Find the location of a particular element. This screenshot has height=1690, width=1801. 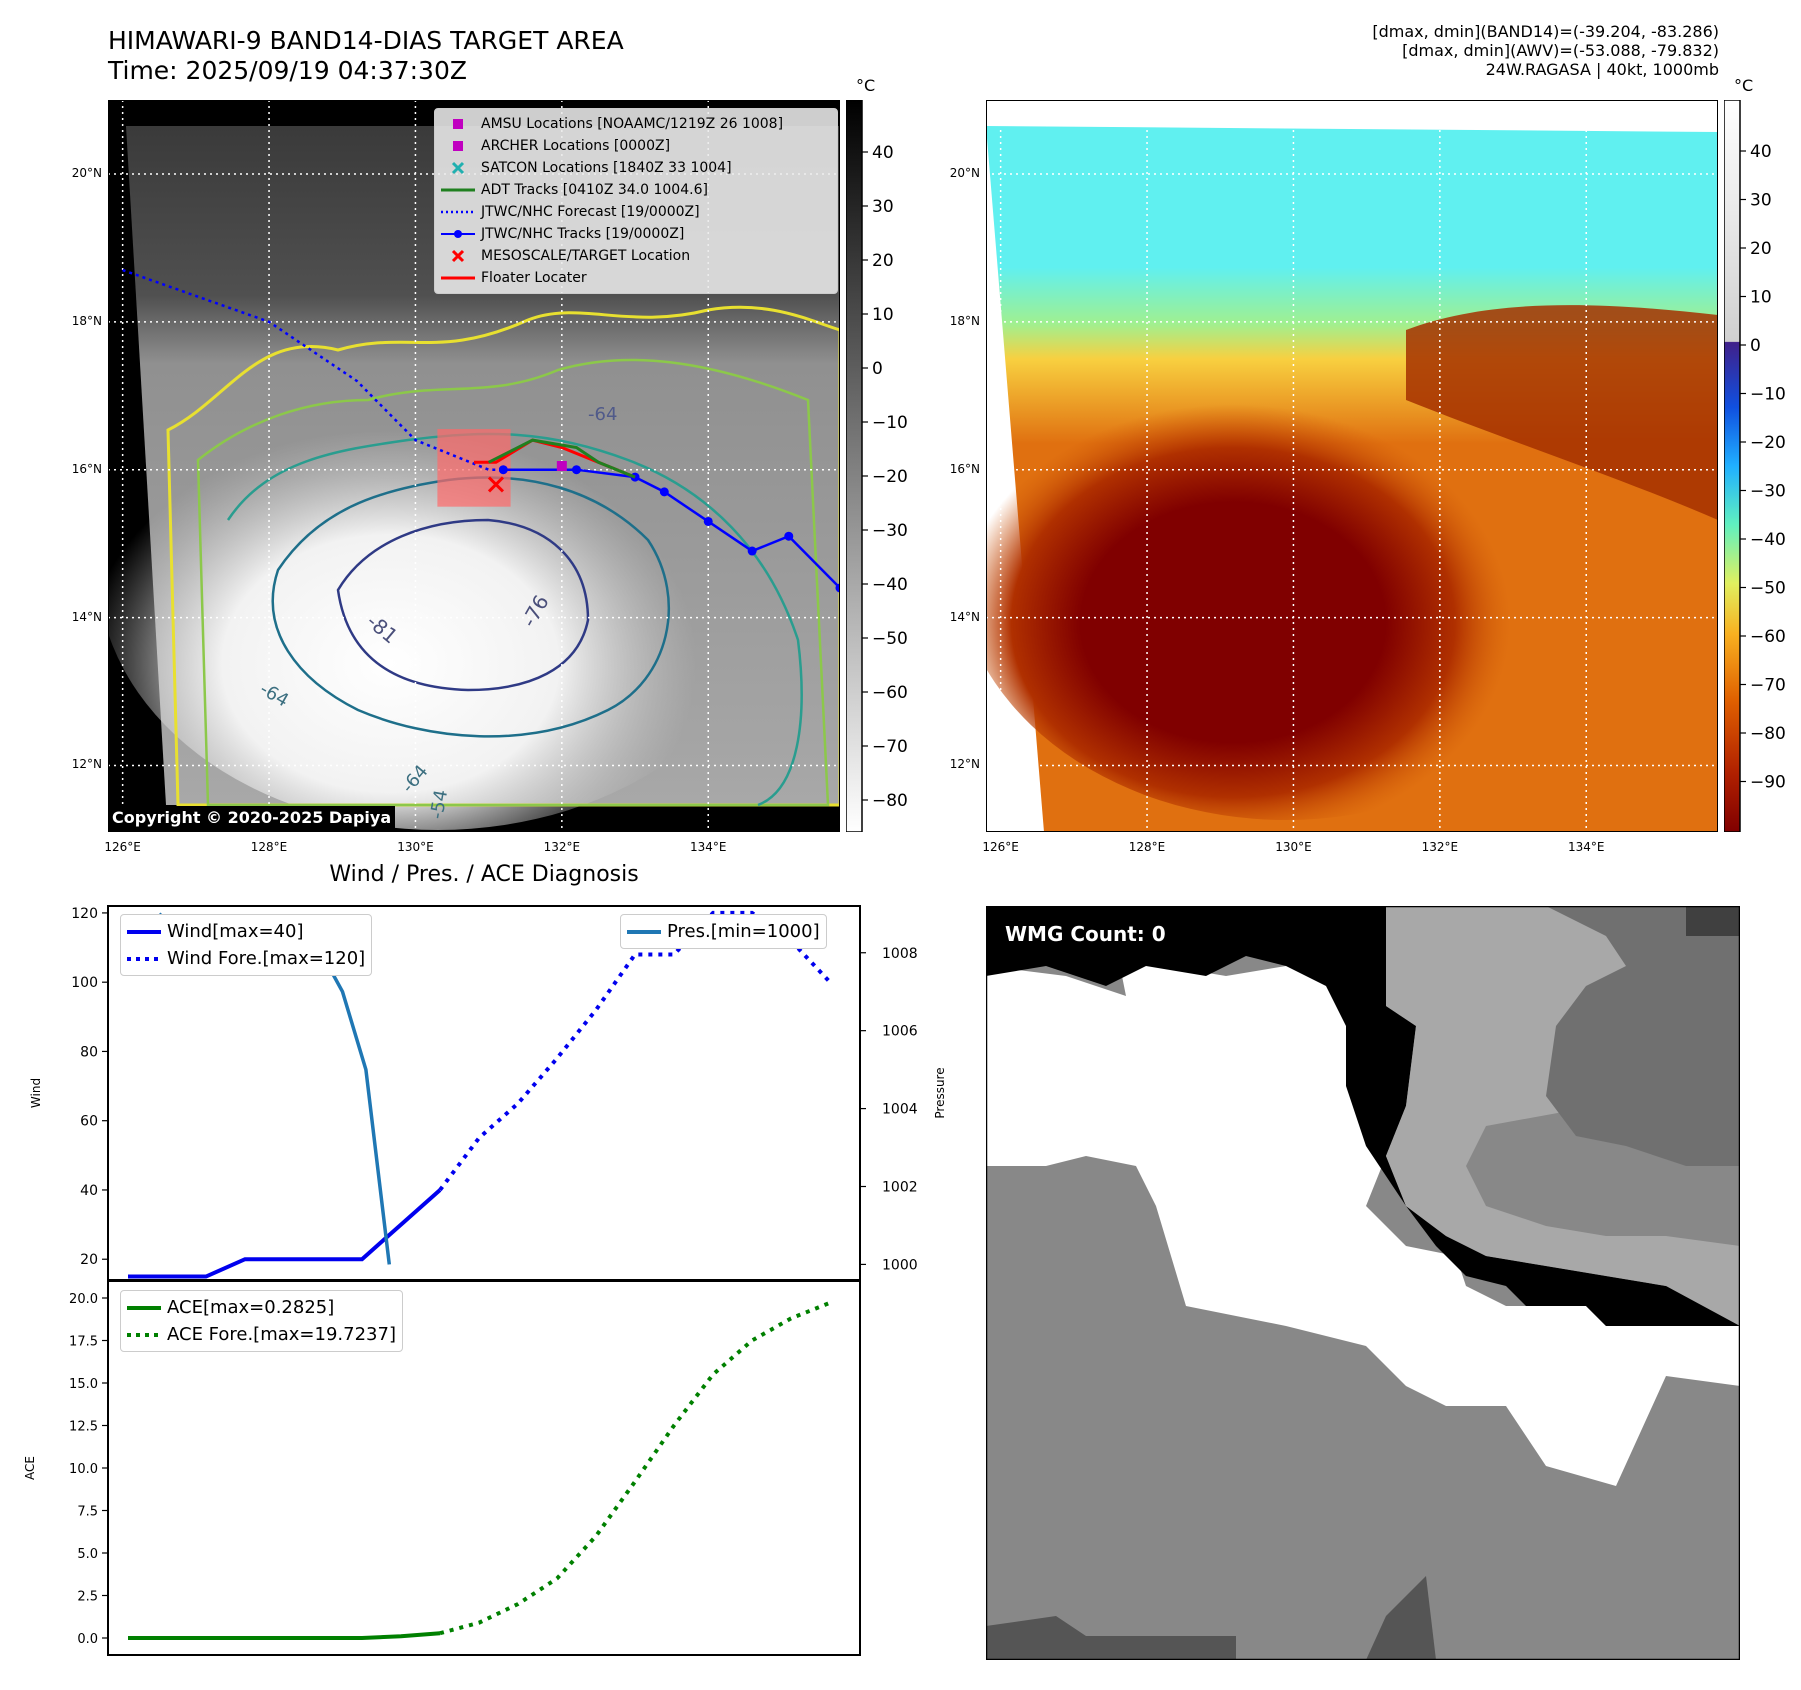

wmg-darkgrey-region is located at coordinates (1643, 1036).